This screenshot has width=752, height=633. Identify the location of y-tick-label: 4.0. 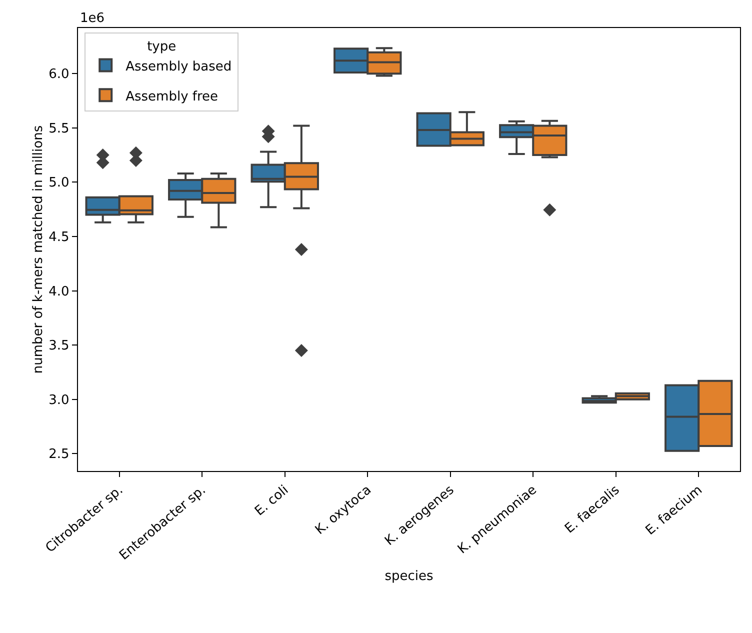
(59, 292).